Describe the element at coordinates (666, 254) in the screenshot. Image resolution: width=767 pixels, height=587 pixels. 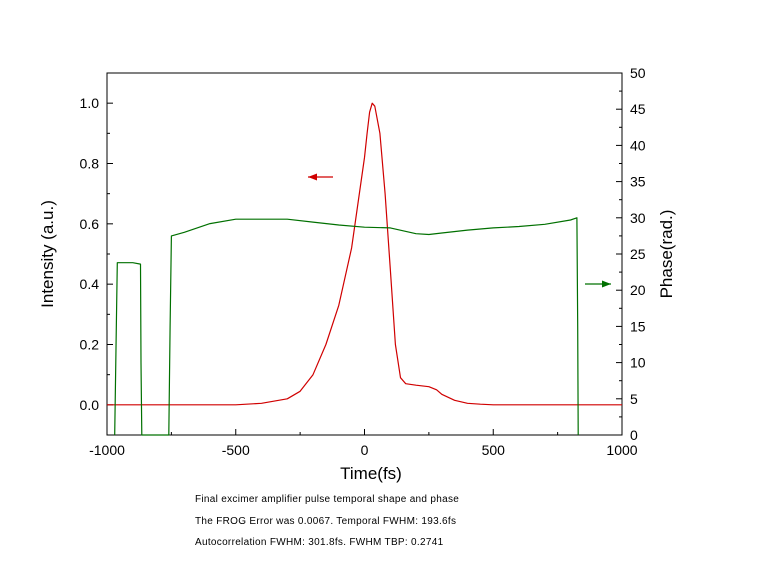
I see `y-axis-right-title: Phase(rad.)` at that location.